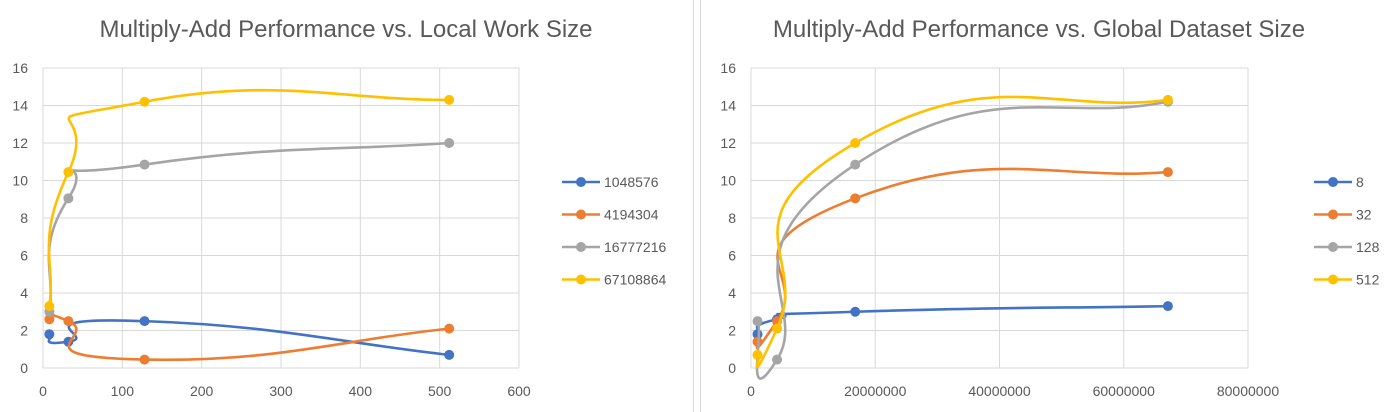  What do you see at coordinates (631, 215) in the screenshot?
I see `legend-label-4194304: 4194304` at bounding box center [631, 215].